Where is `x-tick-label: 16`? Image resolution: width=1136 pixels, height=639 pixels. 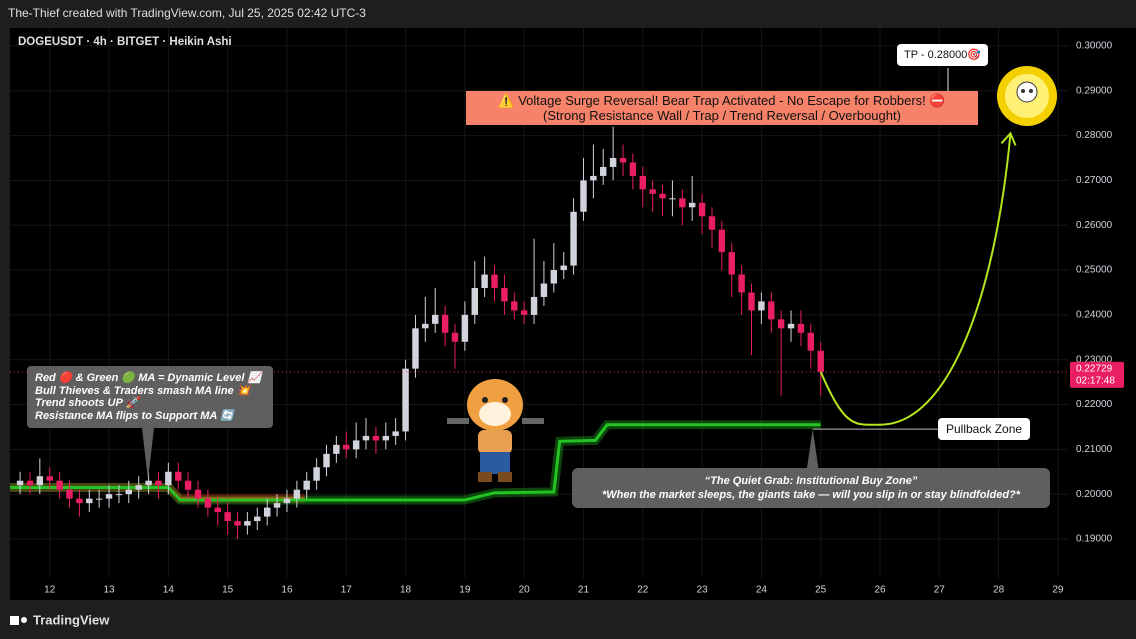 x-tick-label: 16 is located at coordinates (287, 590).